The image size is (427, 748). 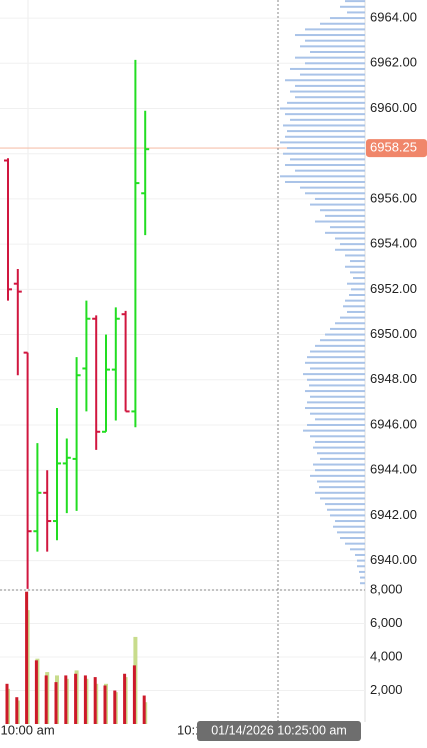 What do you see at coordinates (386, 588) in the screenshot?
I see `volume-tick-label: 8,000` at bounding box center [386, 588].